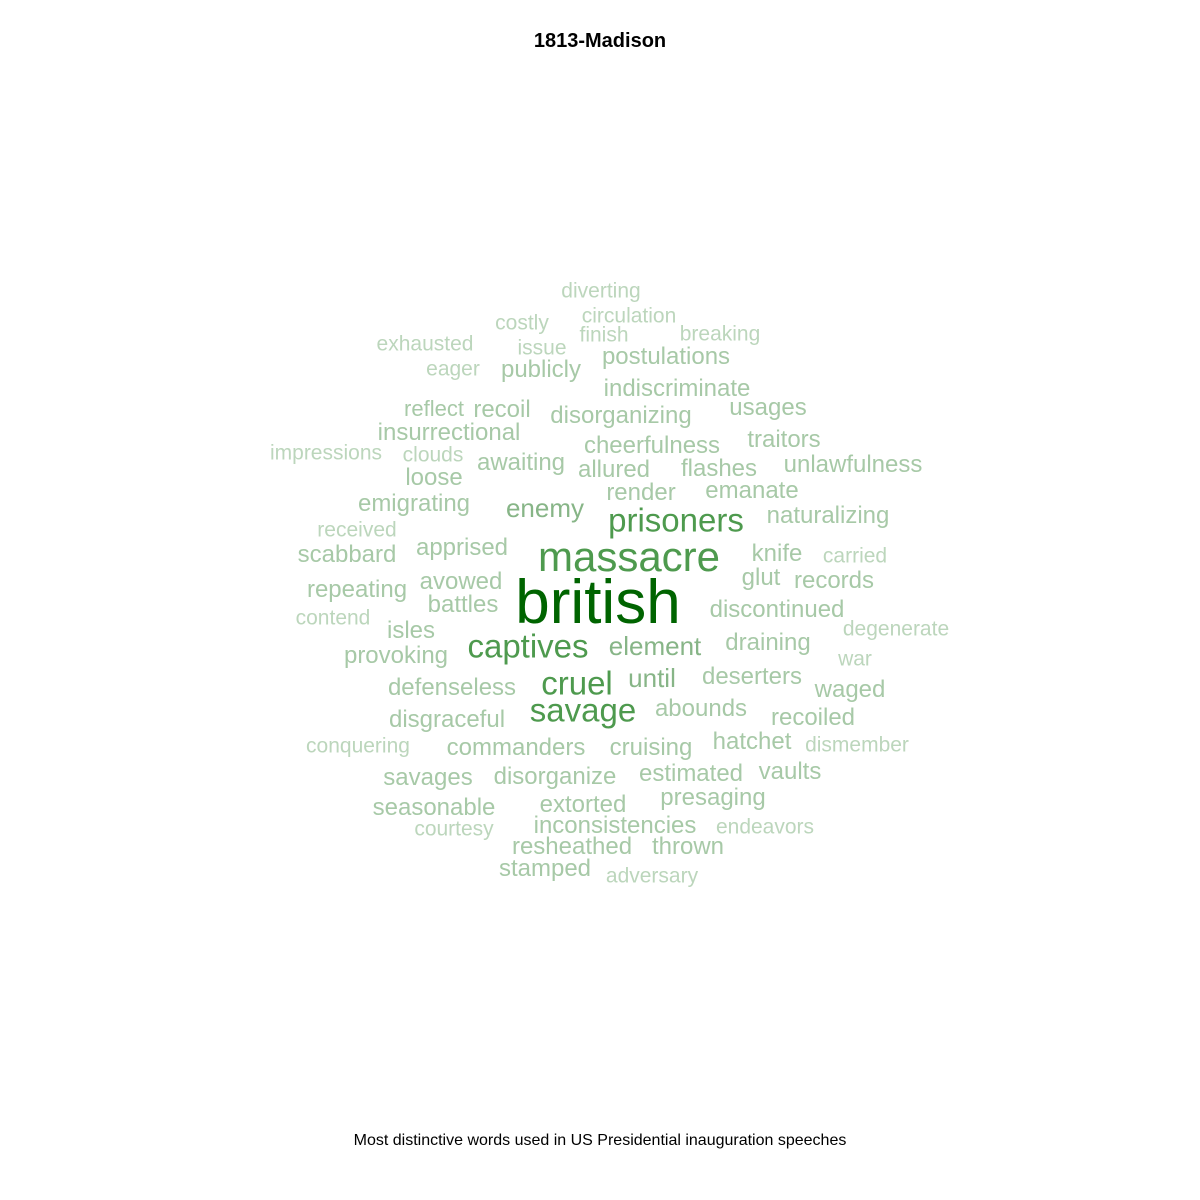 The width and height of the screenshot is (1200, 1200). Describe the element at coordinates (449, 432) in the screenshot. I see `cloud-word: insurrectional` at that location.